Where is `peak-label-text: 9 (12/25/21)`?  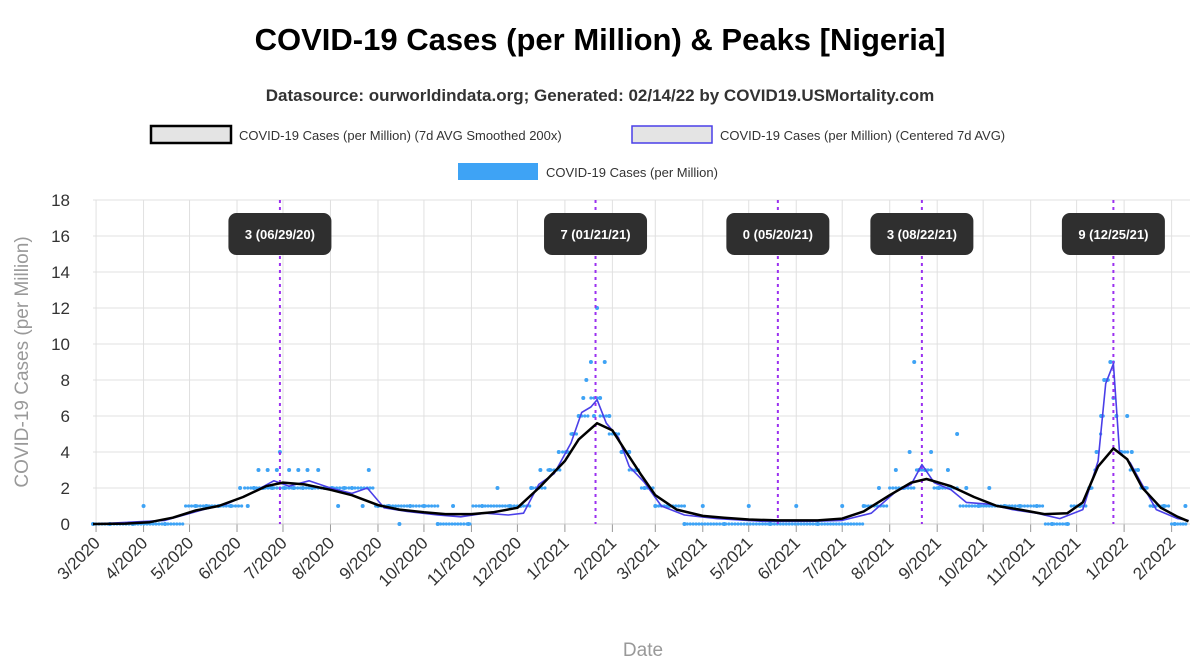 peak-label-text: 9 (12/25/21) is located at coordinates (1113, 234).